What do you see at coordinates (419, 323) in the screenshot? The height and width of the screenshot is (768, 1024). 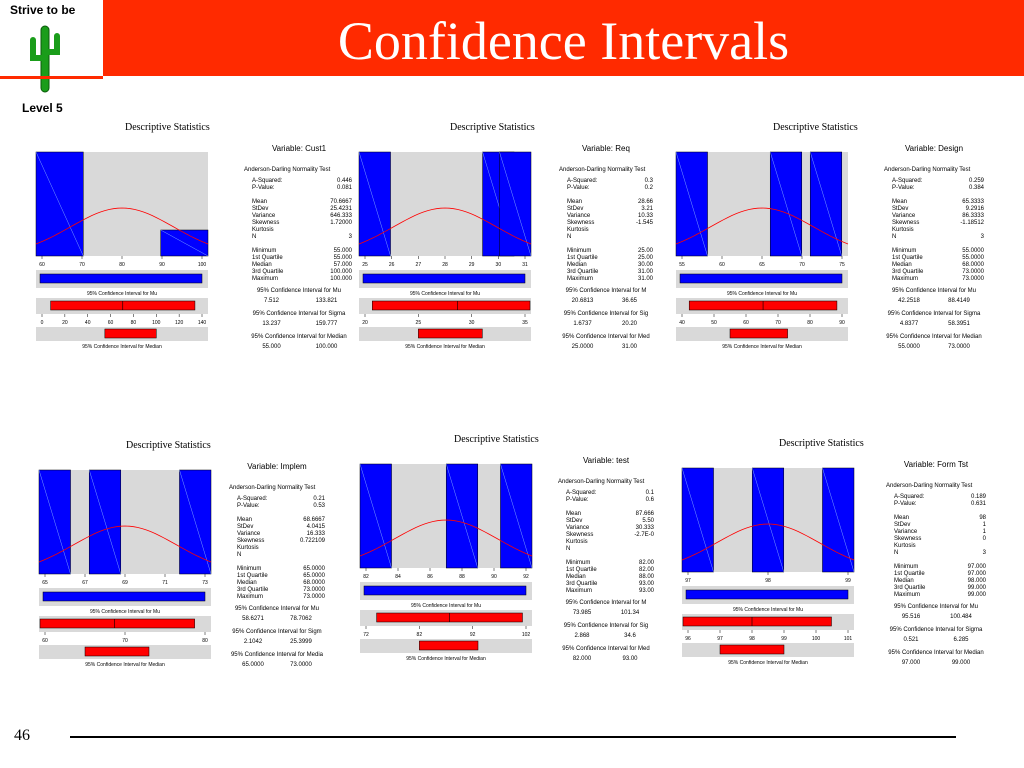 I see `ci-tick-label: 25` at bounding box center [419, 323].